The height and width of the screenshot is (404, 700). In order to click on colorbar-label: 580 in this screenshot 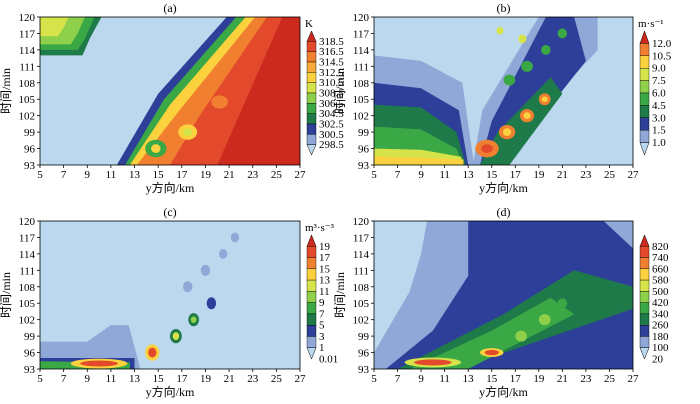, I will do `click(660, 281)`.